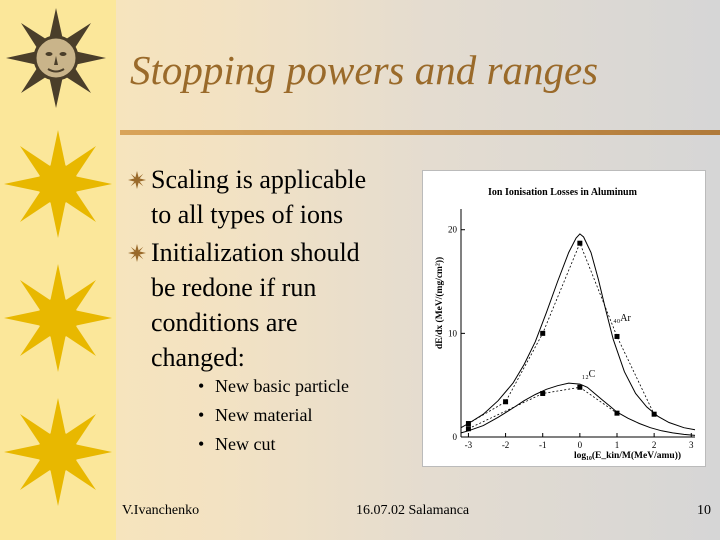 This screenshot has height=540, width=720. What do you see at coordinates (161, 510) in the screenshot?
I see `footer-author: V.Ivanchenko` at bounding box center [161, 510].